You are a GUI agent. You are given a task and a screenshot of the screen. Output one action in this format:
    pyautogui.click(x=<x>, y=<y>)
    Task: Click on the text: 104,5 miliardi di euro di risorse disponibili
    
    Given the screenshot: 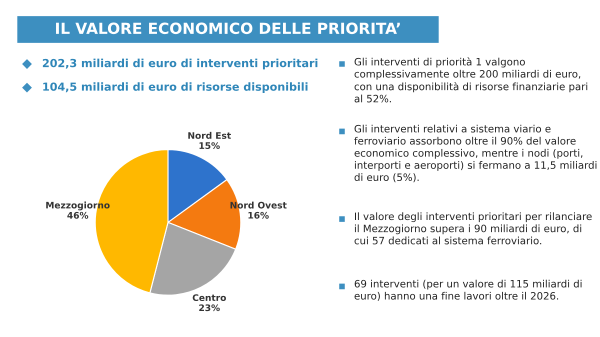 What is the action you would take?
    pyautogui.click(x=175, y=87)
    